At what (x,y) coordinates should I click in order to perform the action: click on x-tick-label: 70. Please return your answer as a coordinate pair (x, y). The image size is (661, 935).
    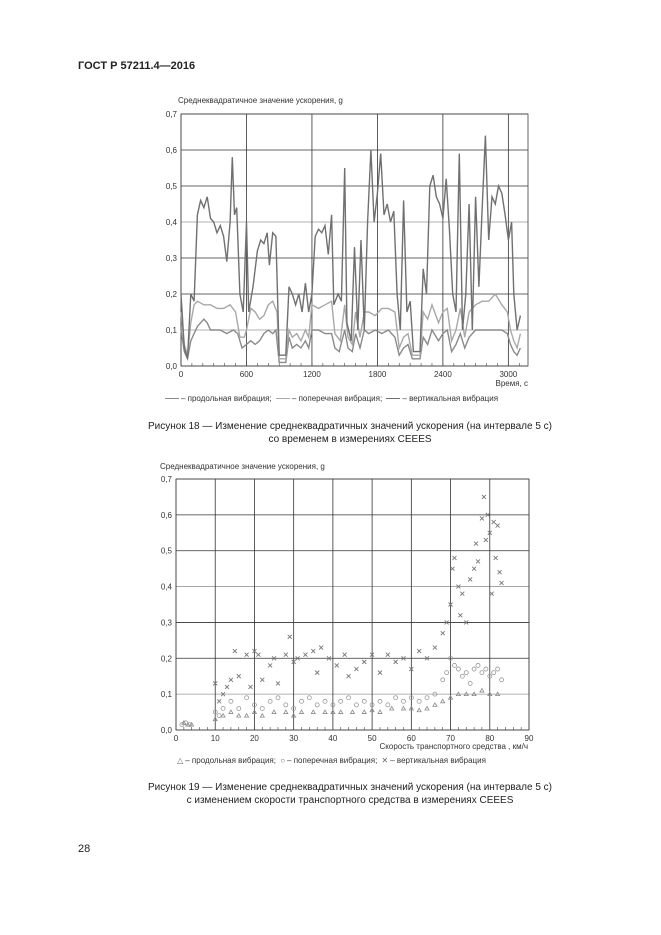
    Looking at the image, I should click on (450, 738).